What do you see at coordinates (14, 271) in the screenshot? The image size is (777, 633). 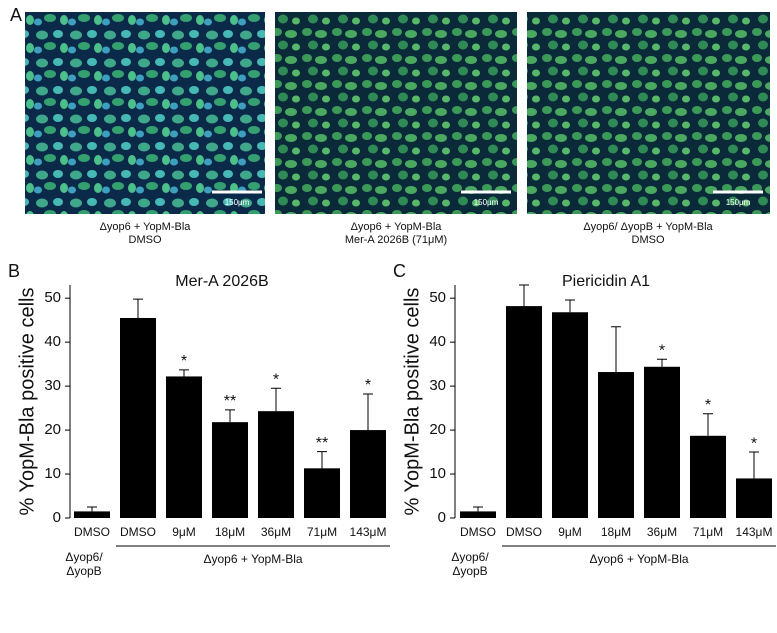 I see `panel-label: B` at bounding box center [14, 271].